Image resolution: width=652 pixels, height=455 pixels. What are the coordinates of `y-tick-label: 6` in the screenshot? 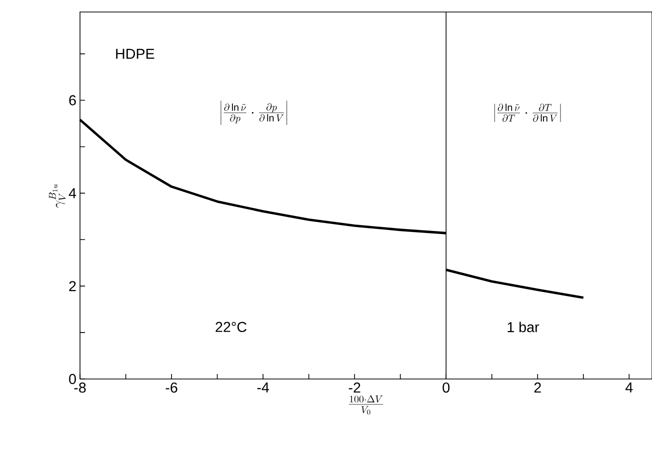 It's located at (72, 100).